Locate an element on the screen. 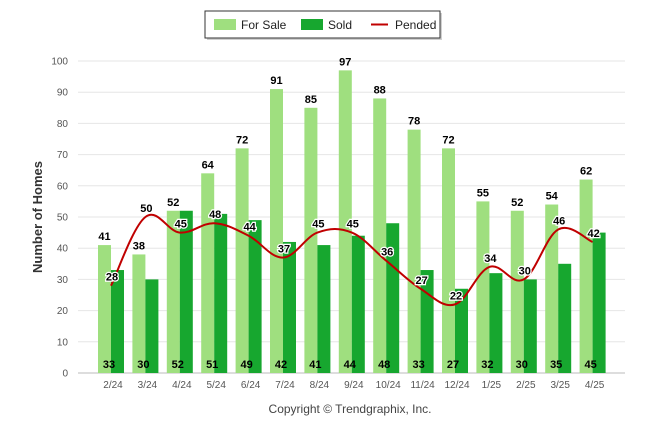 Image resolution: width=646 pixels, height=434 pixels. x-tick-label: 12/24 is located at coordinates (456, 385).